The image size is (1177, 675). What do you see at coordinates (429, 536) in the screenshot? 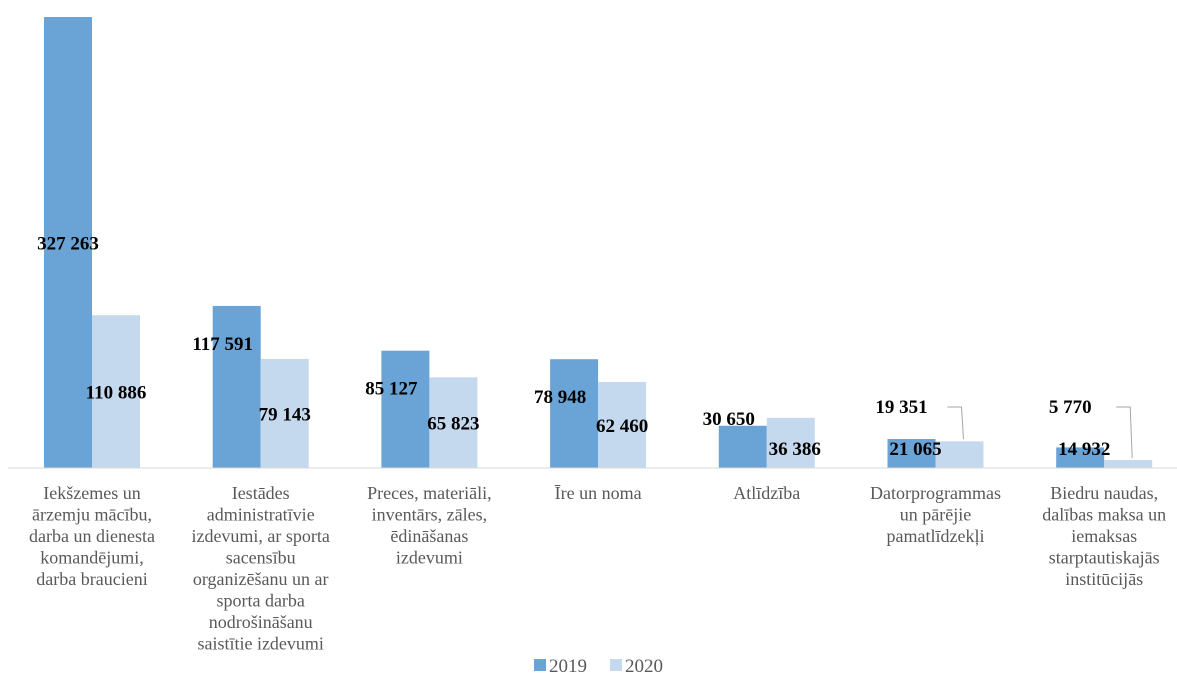
I see `category-label-line: ēdināšanas` at bounding box center [429, 536].